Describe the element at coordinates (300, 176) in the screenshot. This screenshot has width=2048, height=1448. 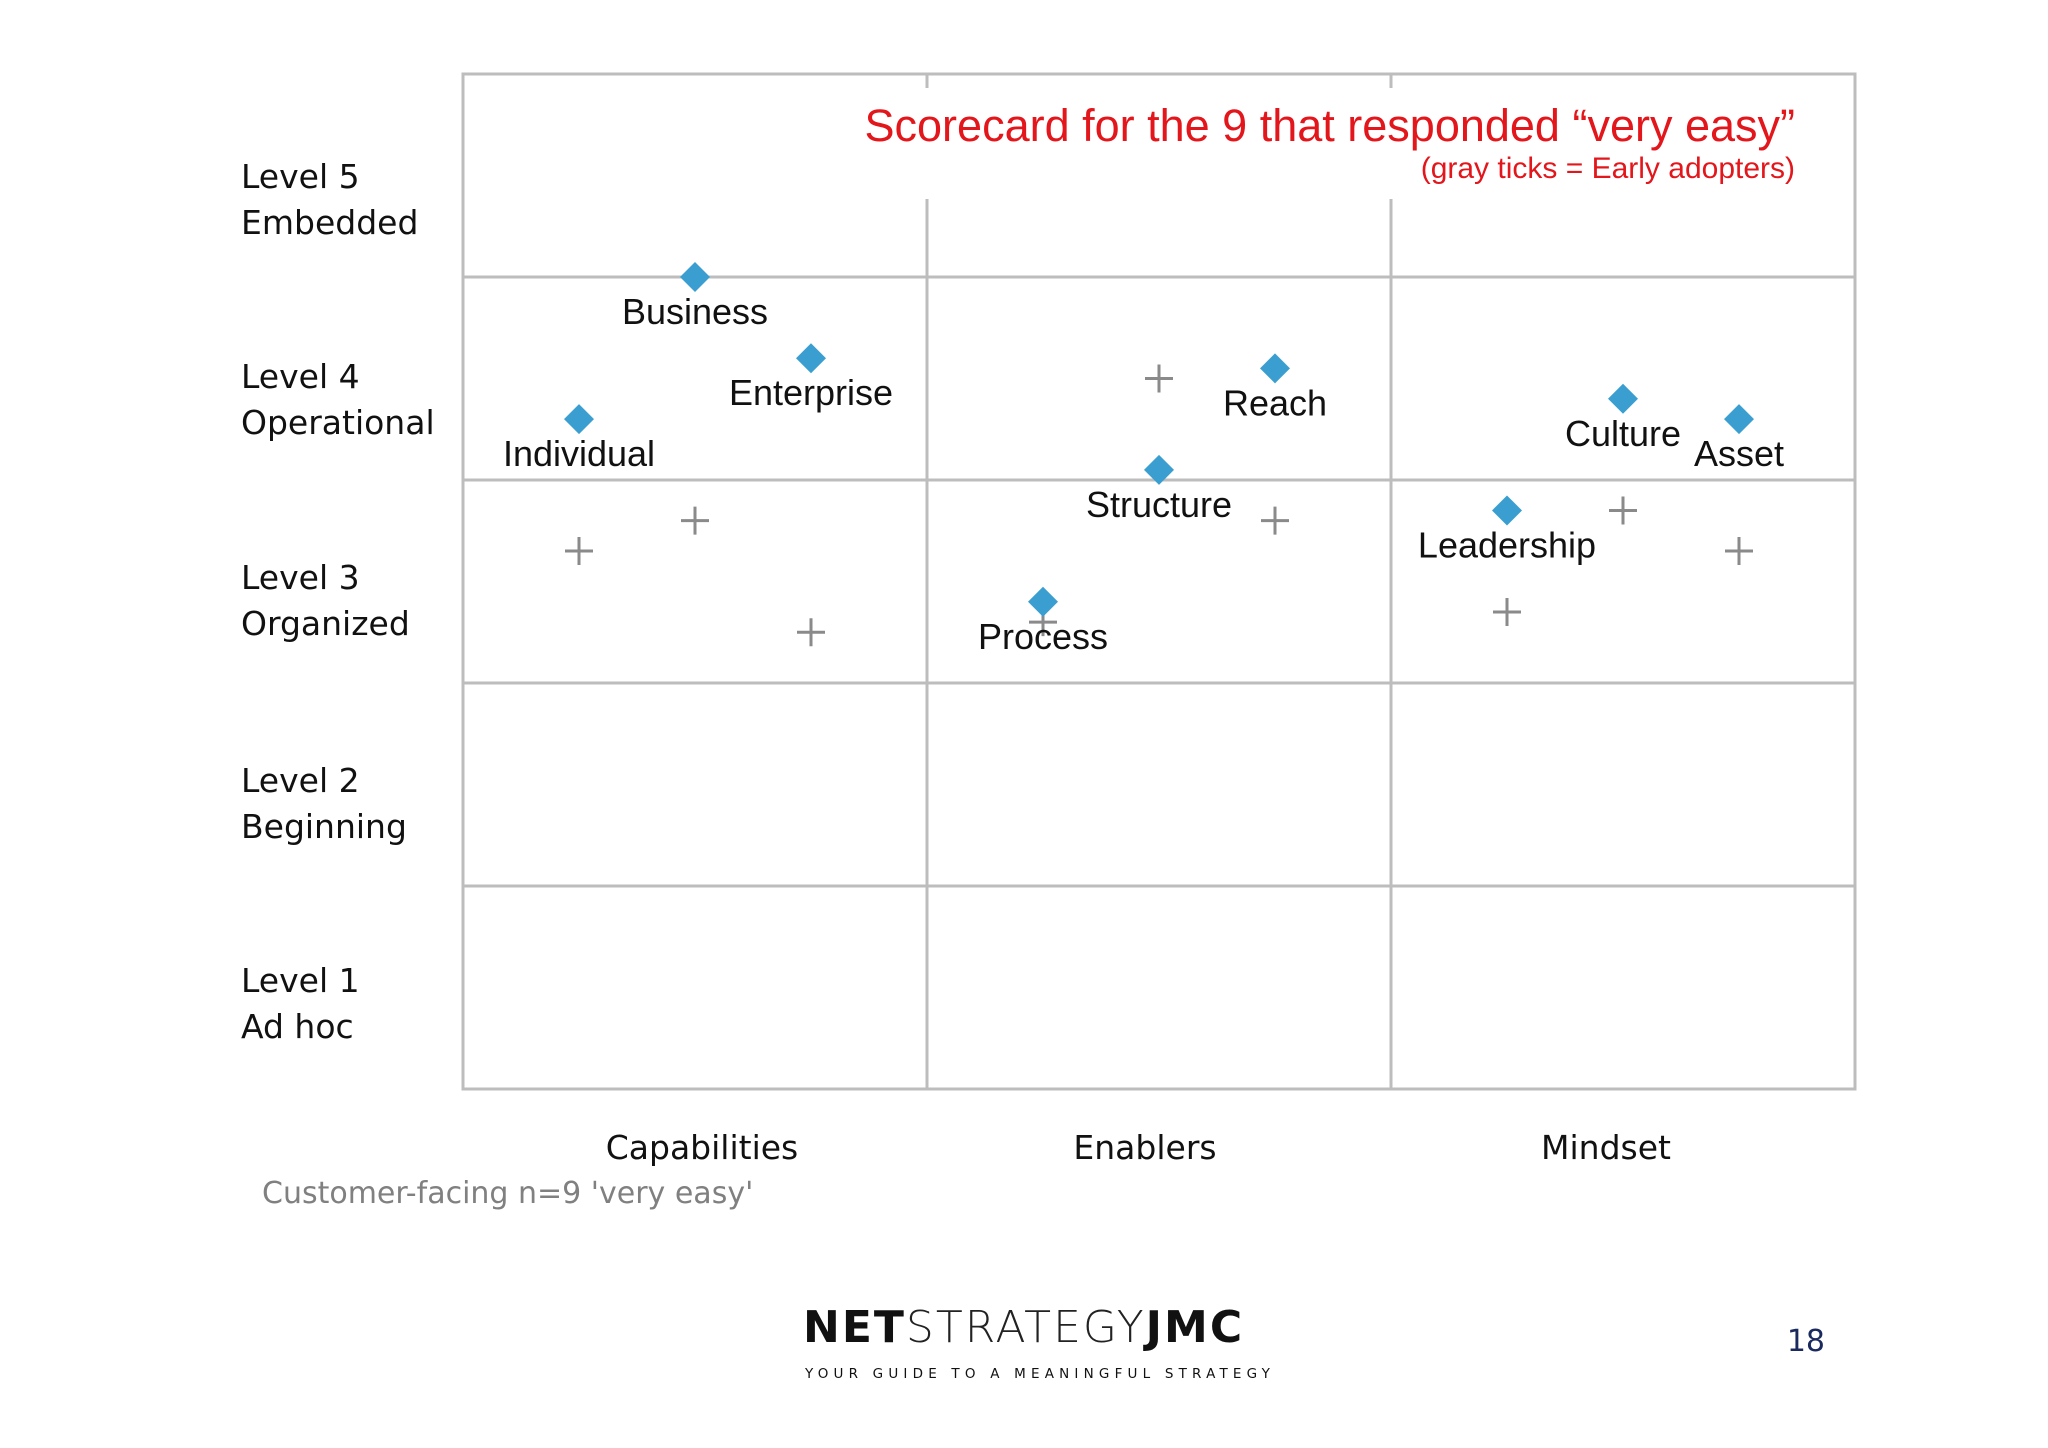
I see `level-5-number: Level 5` at that location.